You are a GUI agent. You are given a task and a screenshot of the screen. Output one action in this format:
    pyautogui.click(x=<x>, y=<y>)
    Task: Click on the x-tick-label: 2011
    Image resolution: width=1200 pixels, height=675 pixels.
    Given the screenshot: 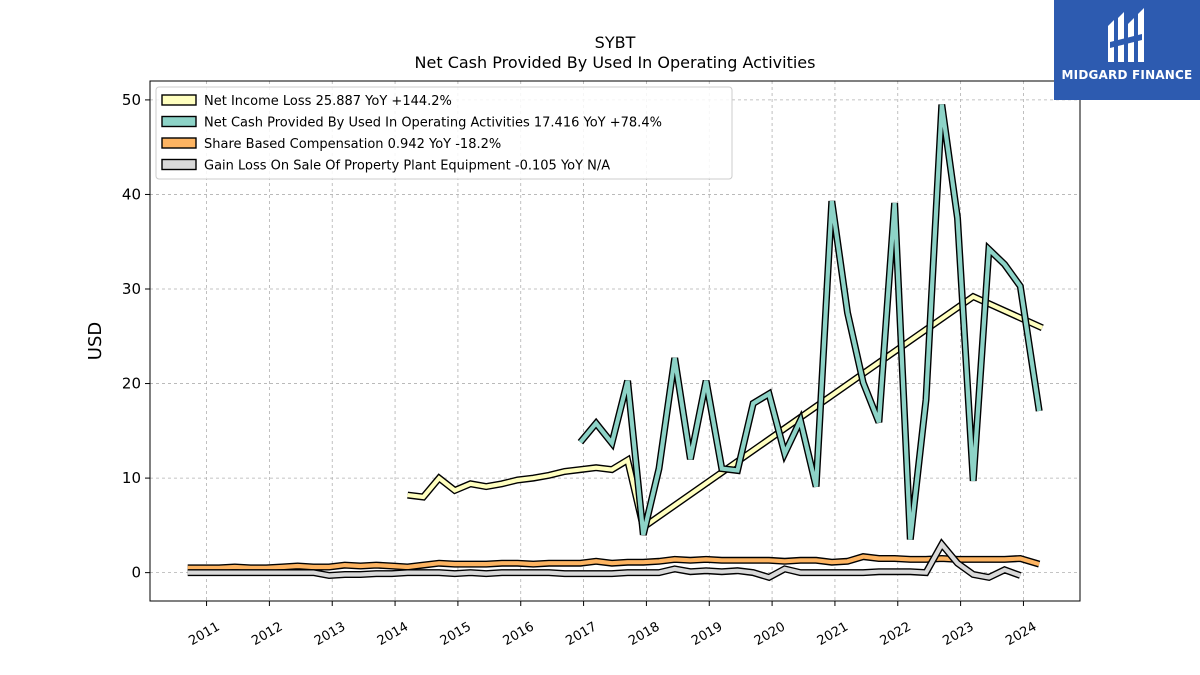 What is the action you would take?
    pyautogui.click(x=204, y=634)
    